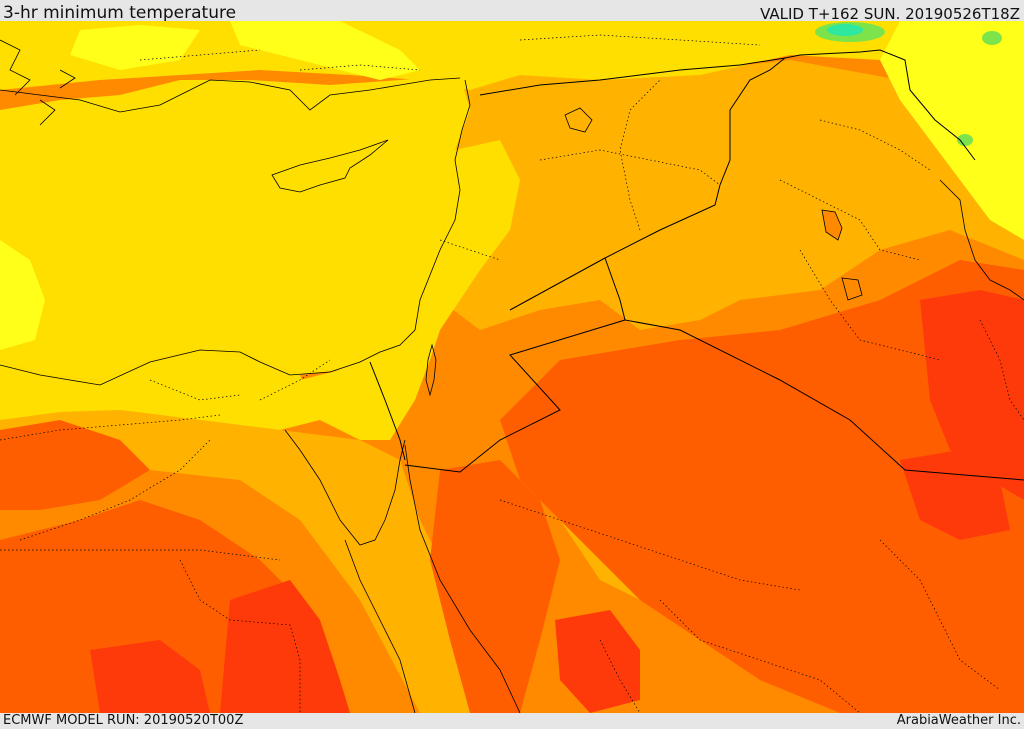  What do you see at coordinates (972, 395) in the screenshot?
I see `fill-red-iraq-south` at bounding box center [972, 395].